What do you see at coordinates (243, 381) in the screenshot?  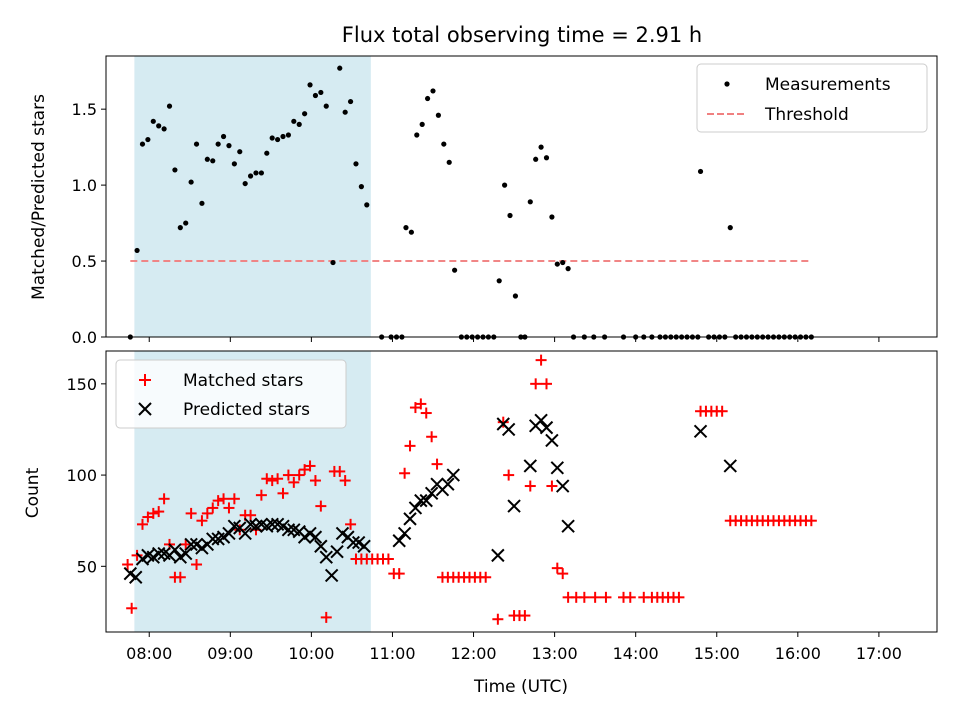 I see `legend-matched-label: Matched stars` at bounding box center [243, 381].